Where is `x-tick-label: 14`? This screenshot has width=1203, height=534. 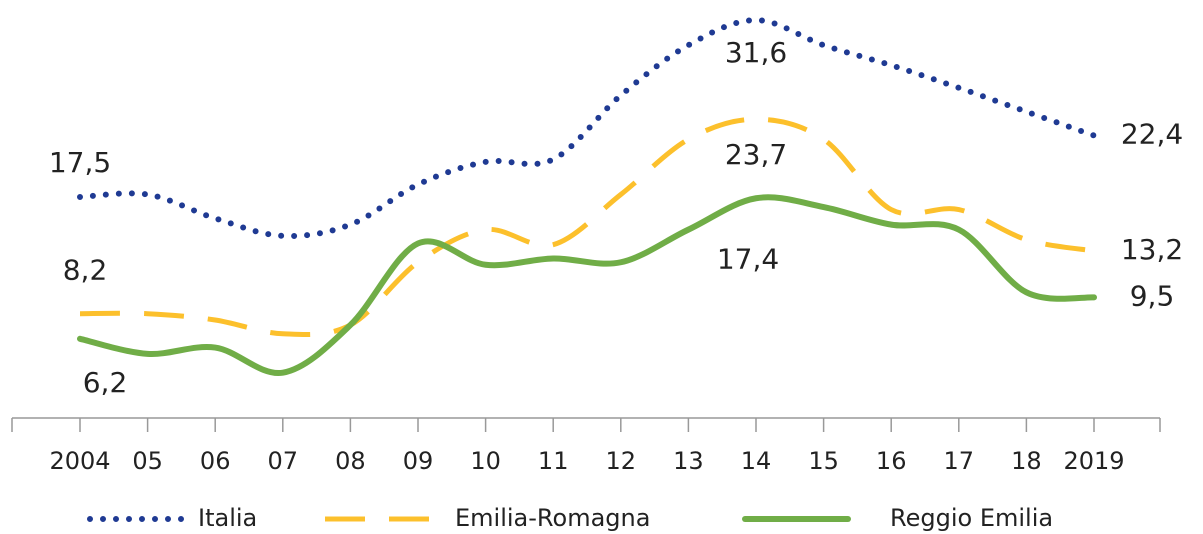
x-tick-label: 14 is located at coordinates (756, 461).